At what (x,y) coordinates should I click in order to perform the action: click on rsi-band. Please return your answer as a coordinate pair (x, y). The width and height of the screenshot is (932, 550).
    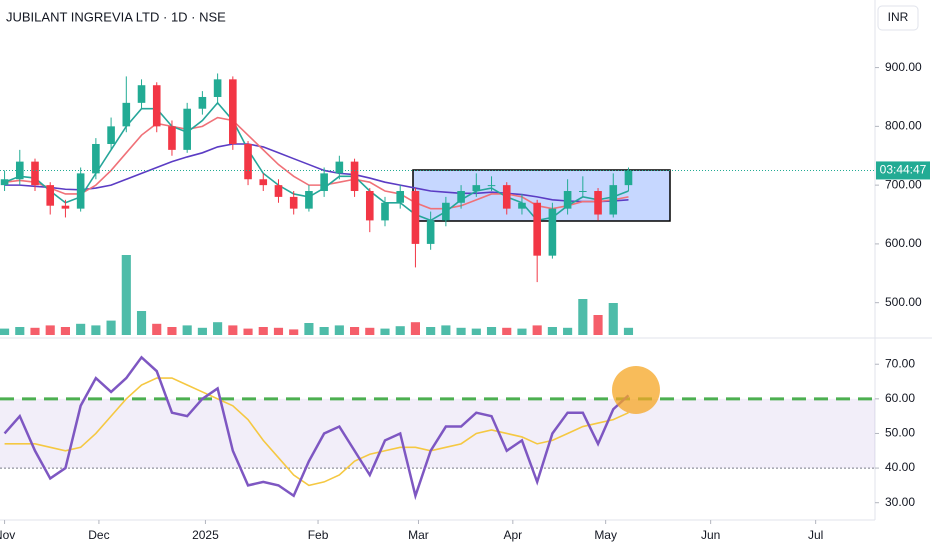
    Looking at the image, I should click on (437, 433).